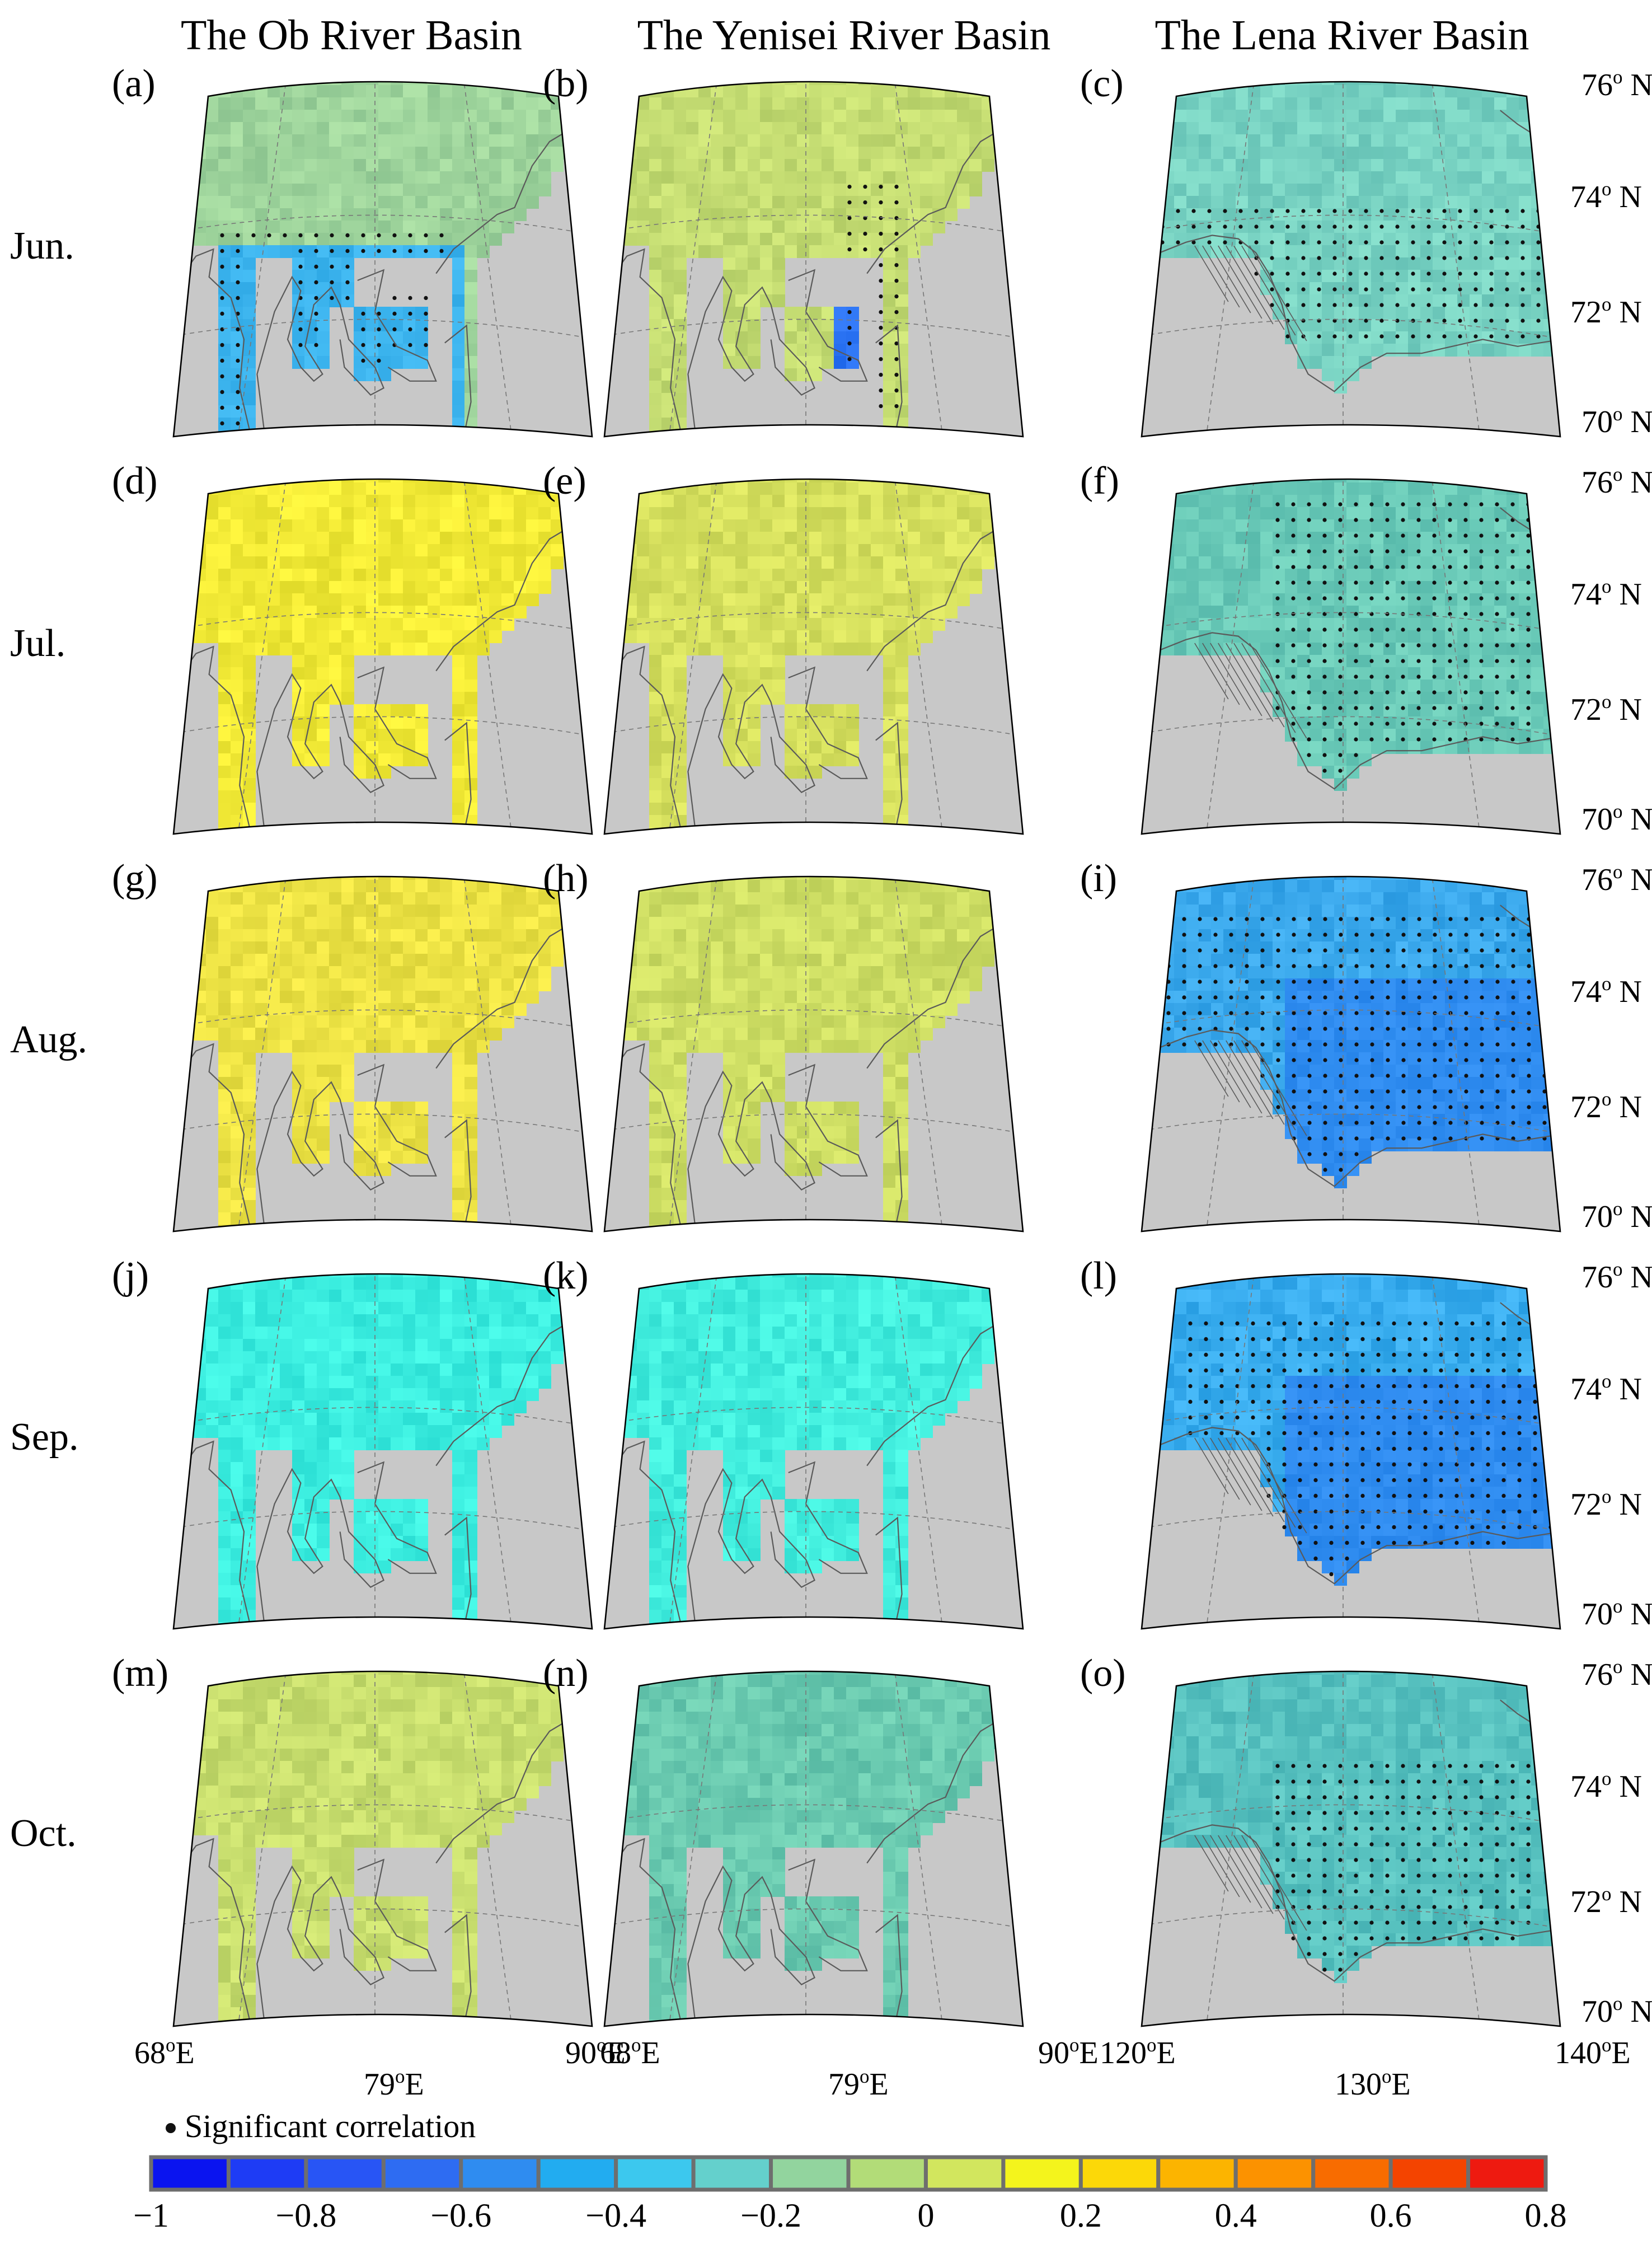 This screenshot has width=1652, height=2249. Describe the element at coordinates (783, 647) in the screenshot. I see `map-panel-yenisei-jul: (e)` at that location.